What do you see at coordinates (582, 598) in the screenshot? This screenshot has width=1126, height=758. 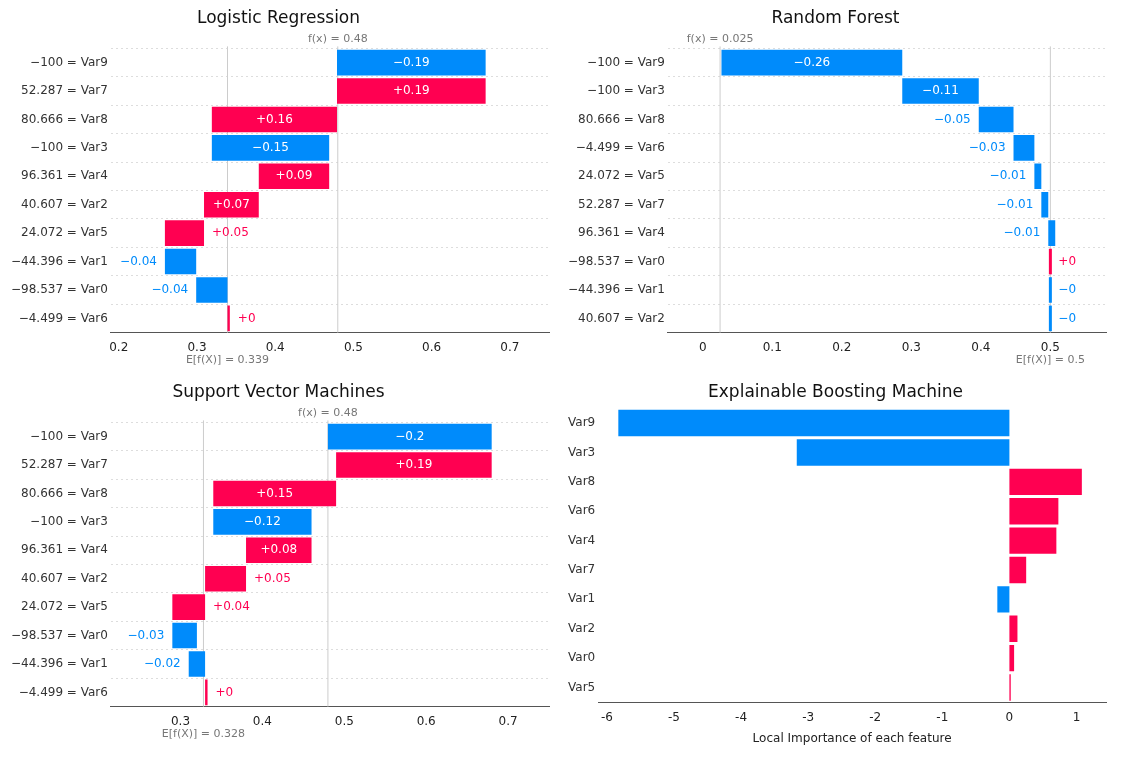 I see `y-tick-label: Var1` at bounding box center [582, 598].